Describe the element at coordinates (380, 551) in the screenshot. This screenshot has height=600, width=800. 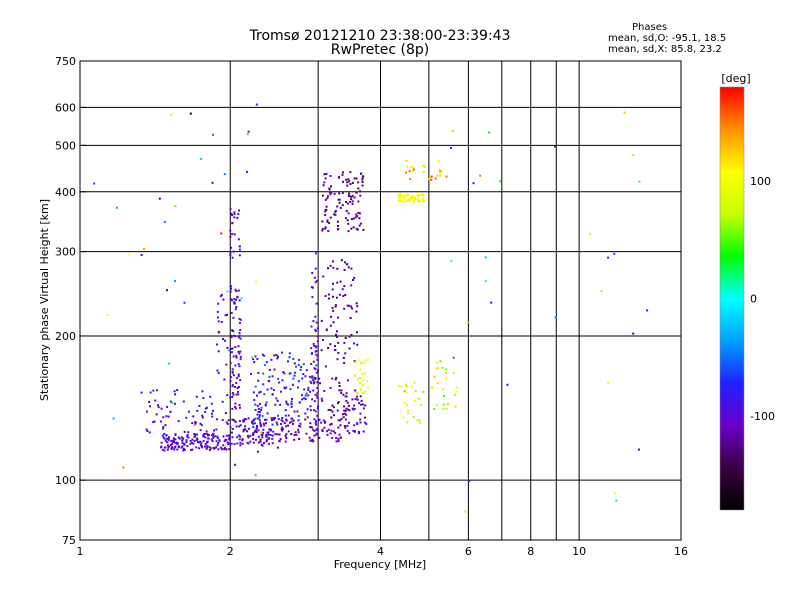
I see `x-tick-label: 4` at that location.